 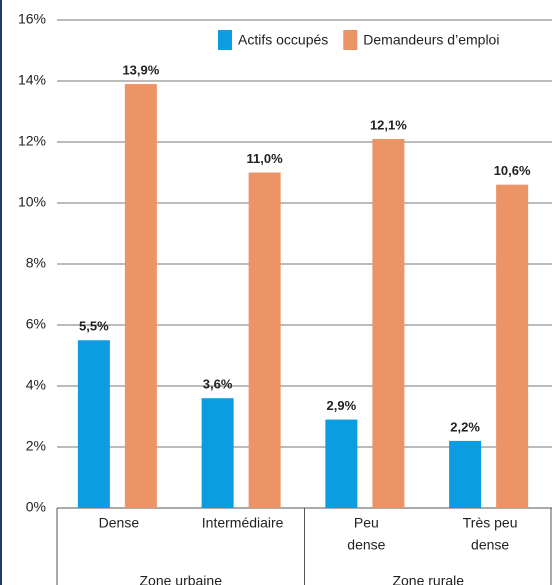 I want to click on y-tick-label: 0%, so click(x=36, y=507).